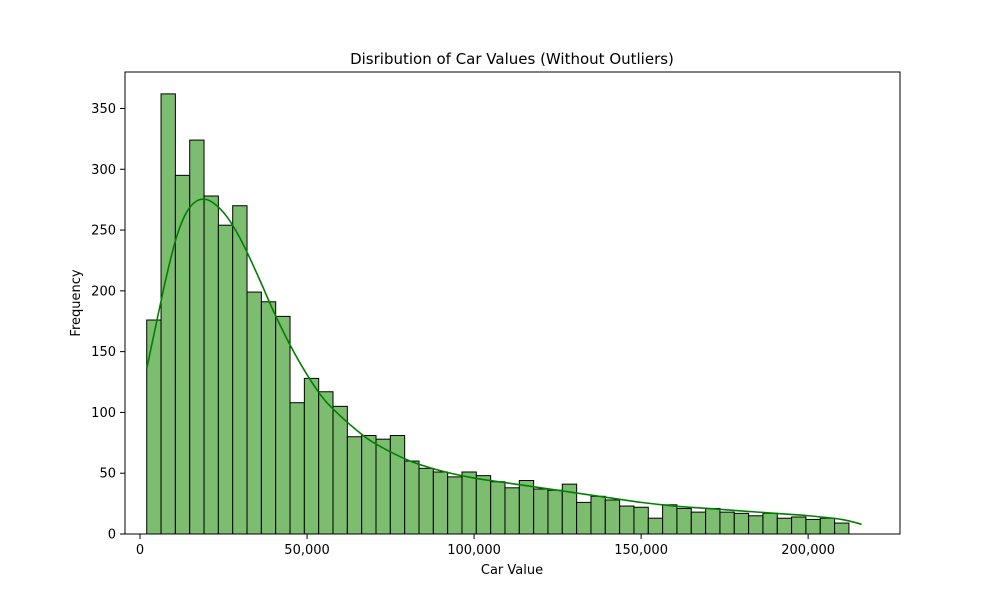  What do you see at coordinates (108, 322) in the screenshot?
I see `y-axis-ticks: 0 50 100 150 200 250 300 350` at bounding box center [108, 322].